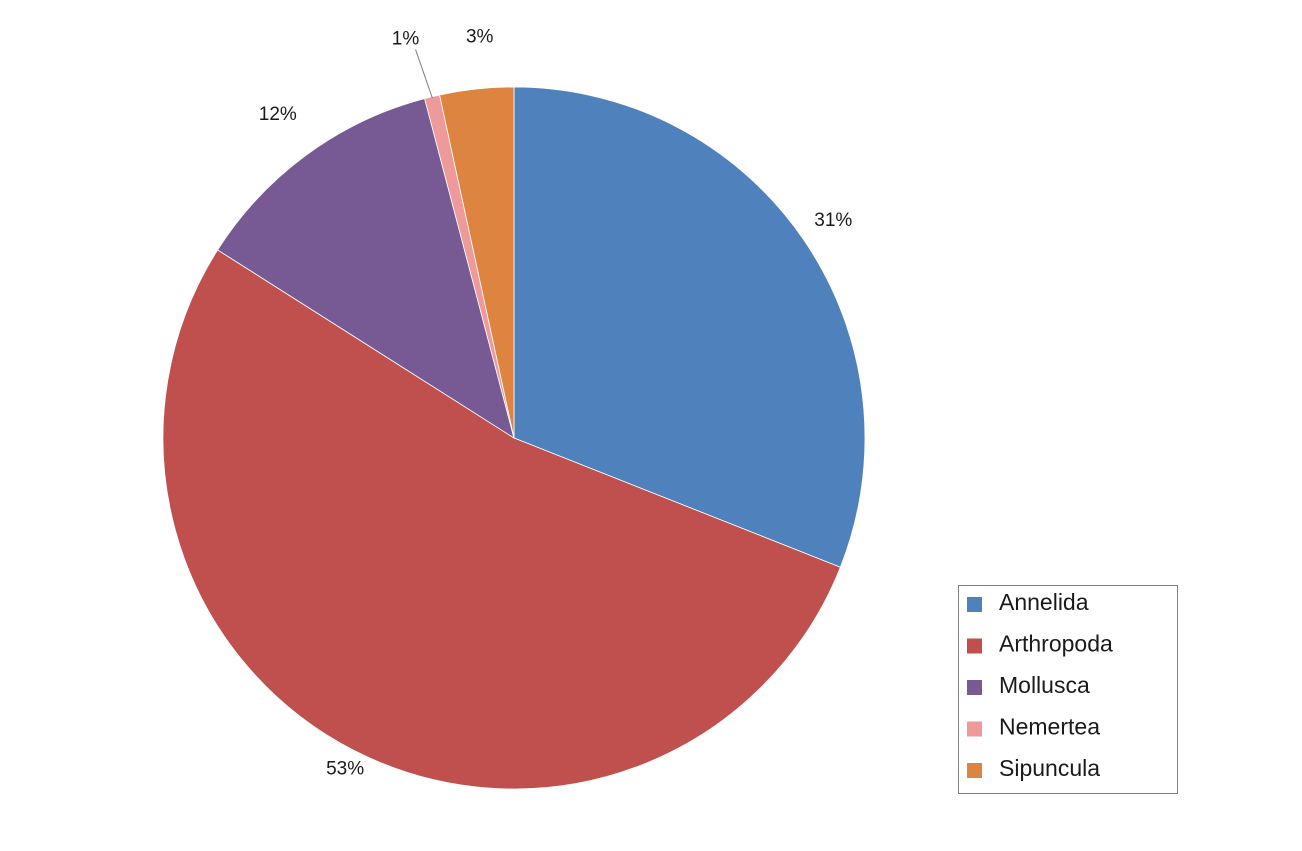 This screenshot has height=851, width=1302. I want to click on legend-label-mollusca: Mollusca, so click(1044, 685).